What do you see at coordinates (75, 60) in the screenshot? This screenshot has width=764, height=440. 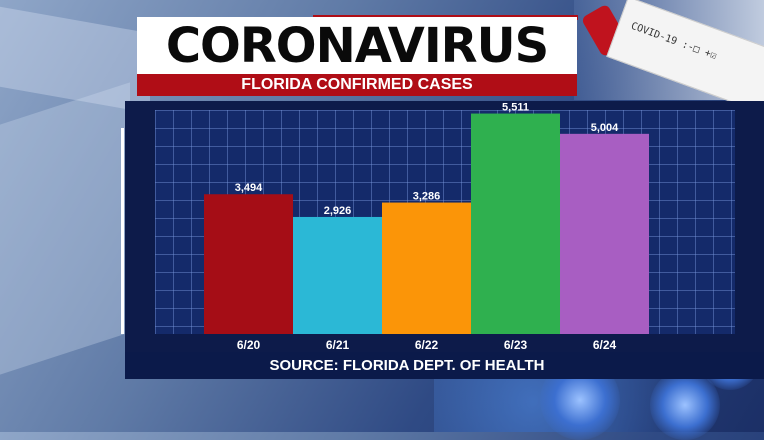 I see `background-panel-top-left` at bounding box center [75, 60].